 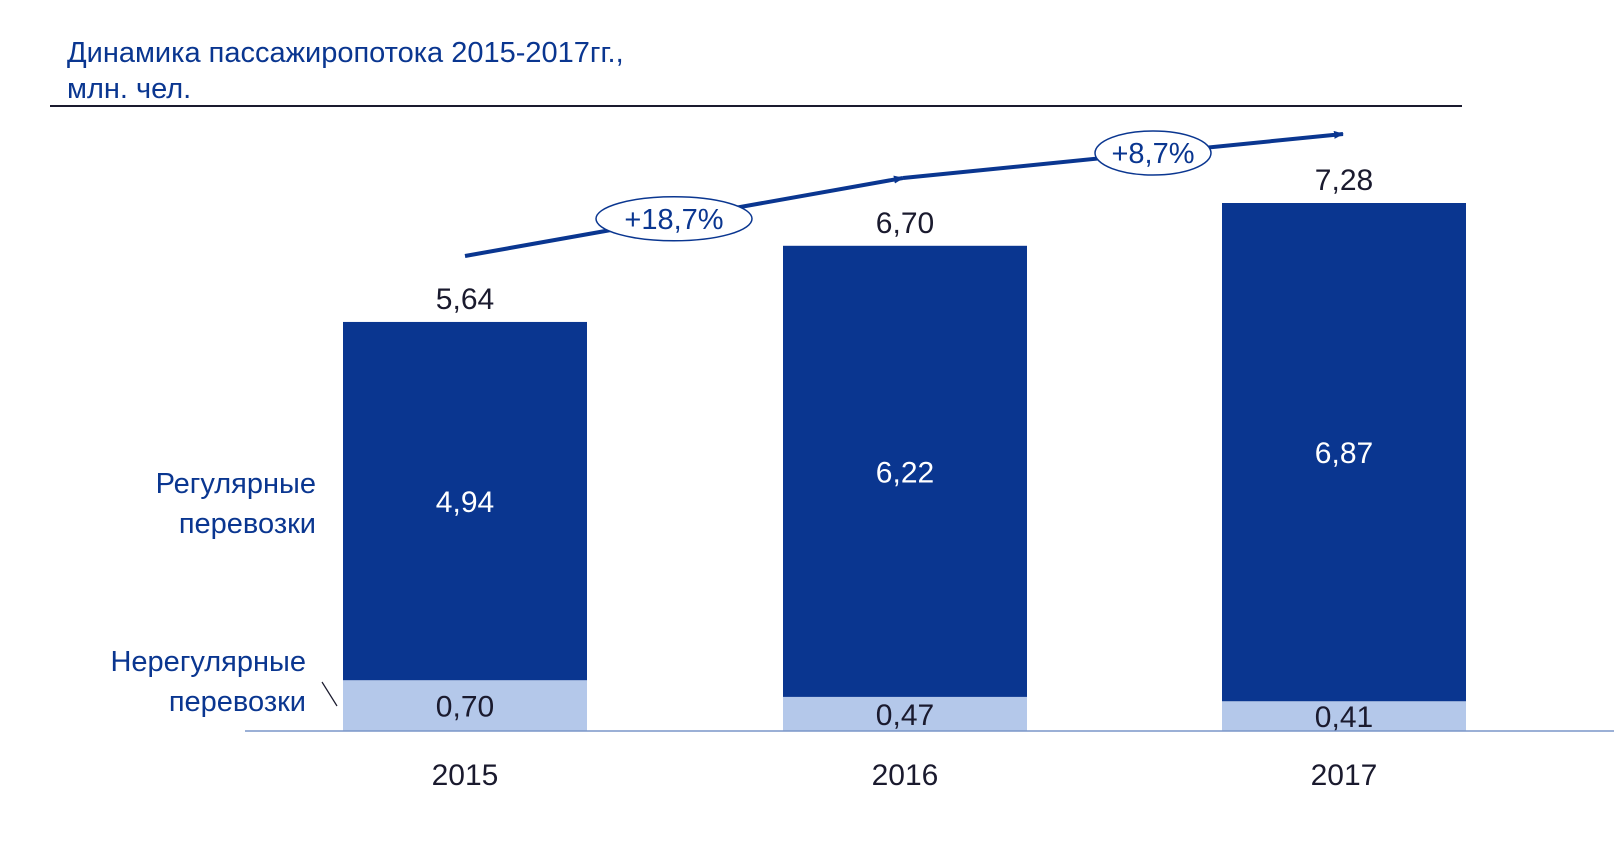 I want to click on value-label-irregular-2016: 0,47, so click(x=905, y=715).